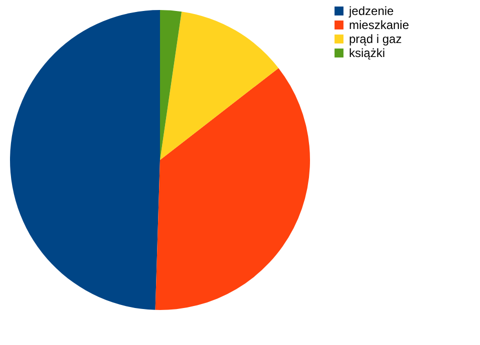  Describe the element at coordinates (367, 53) in the screenshot. I see `legend-label: książki` at that location.